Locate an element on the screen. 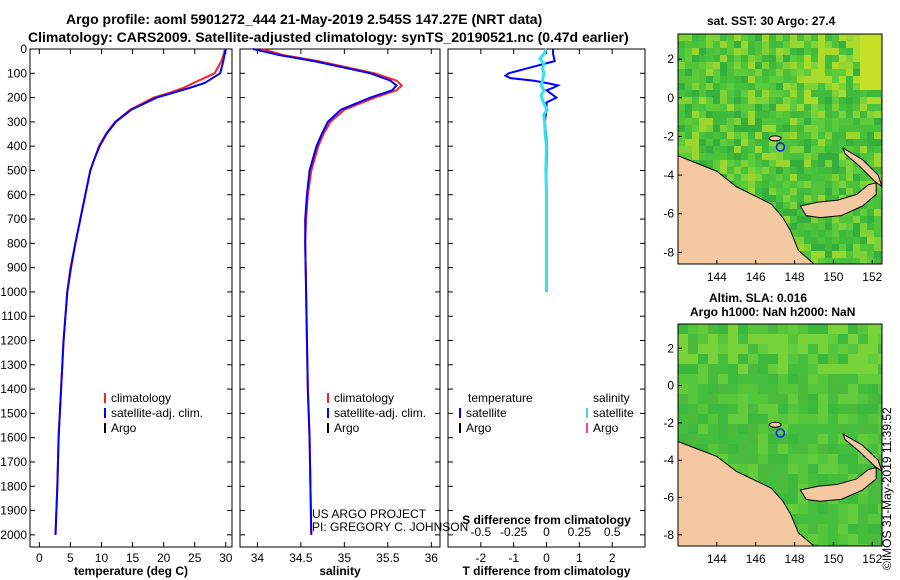  sla-map-ytick-label: -6 is located at coordinates (668, 497).